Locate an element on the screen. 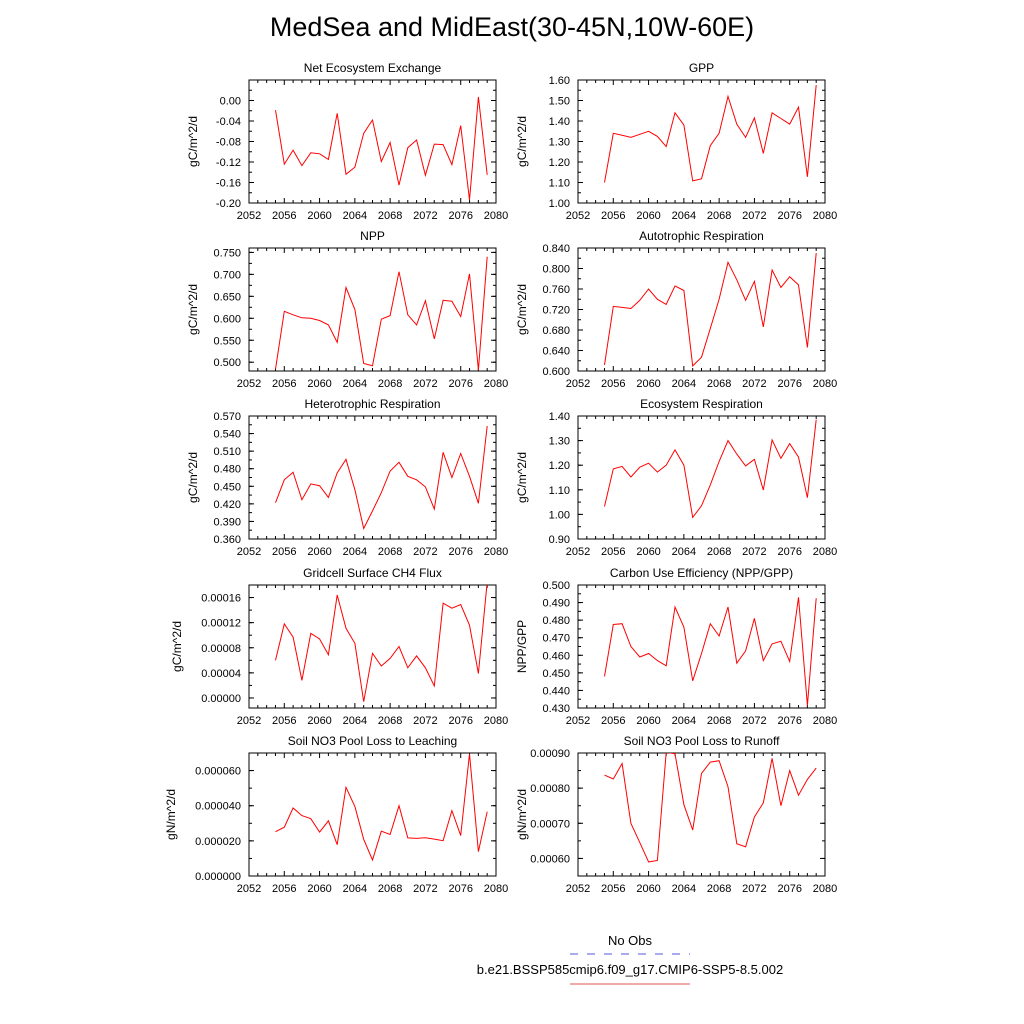 The height and width of the screenshot is (1024, 1024). y-tick-label: 0.480 is located at coordinates (556, 621).